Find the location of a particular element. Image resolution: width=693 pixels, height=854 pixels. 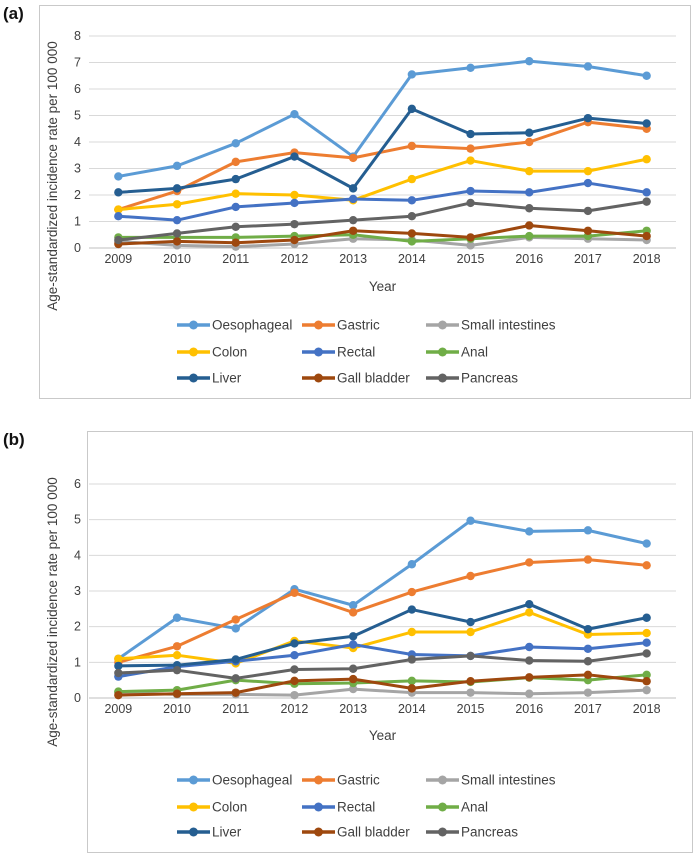

legend-label: Gall bladder is located at coordinates (373, 832).